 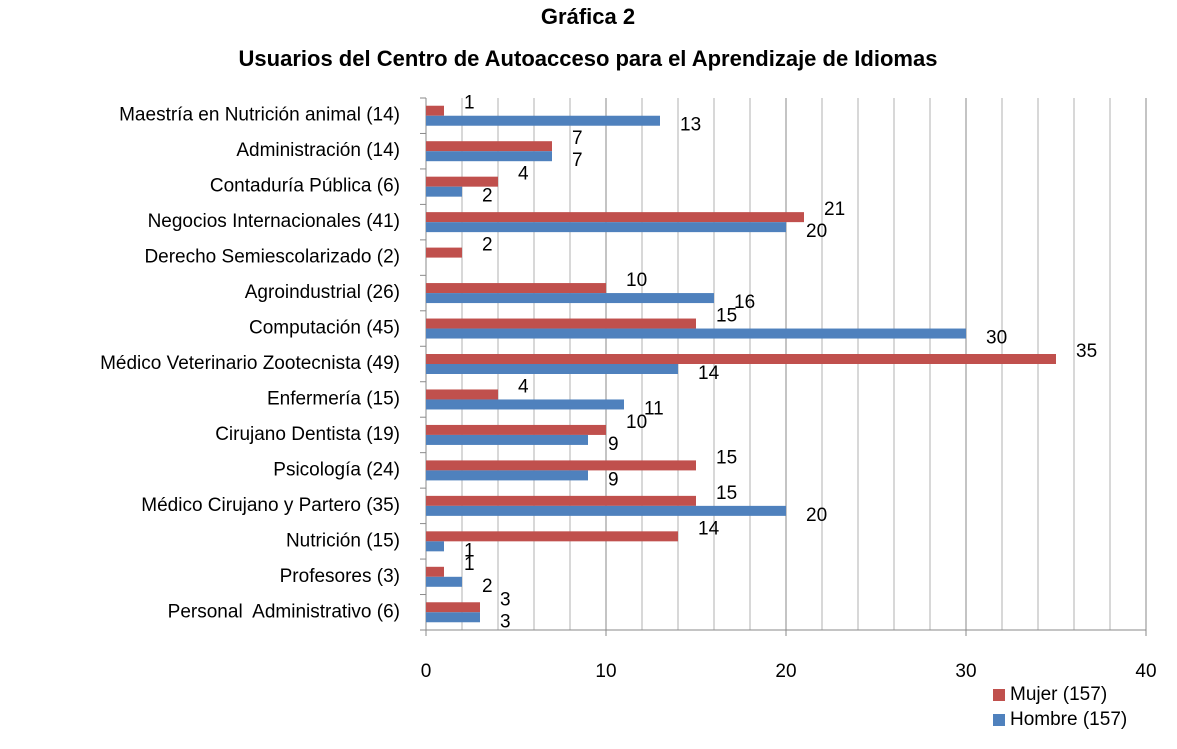 I want to click on x-tick-label: 30, so click(x=965, y=671).